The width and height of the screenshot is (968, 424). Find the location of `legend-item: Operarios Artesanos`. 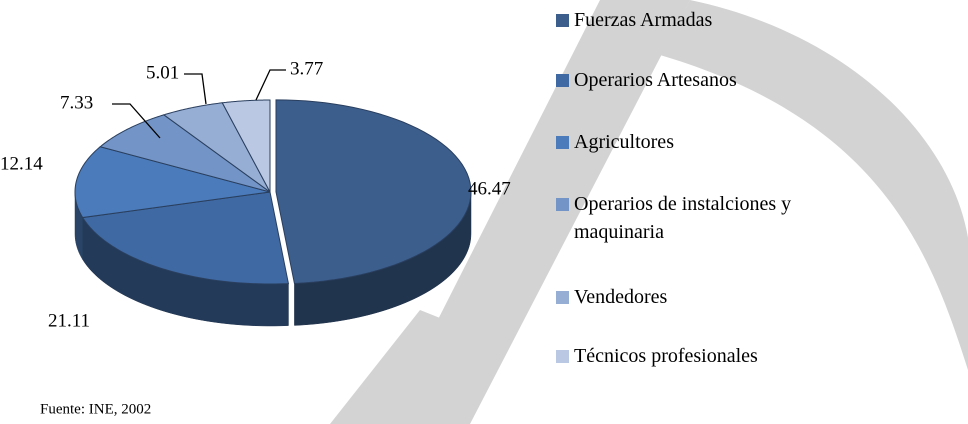

legend-item: Operarios Artesanos is located at coordinates (711, 80).